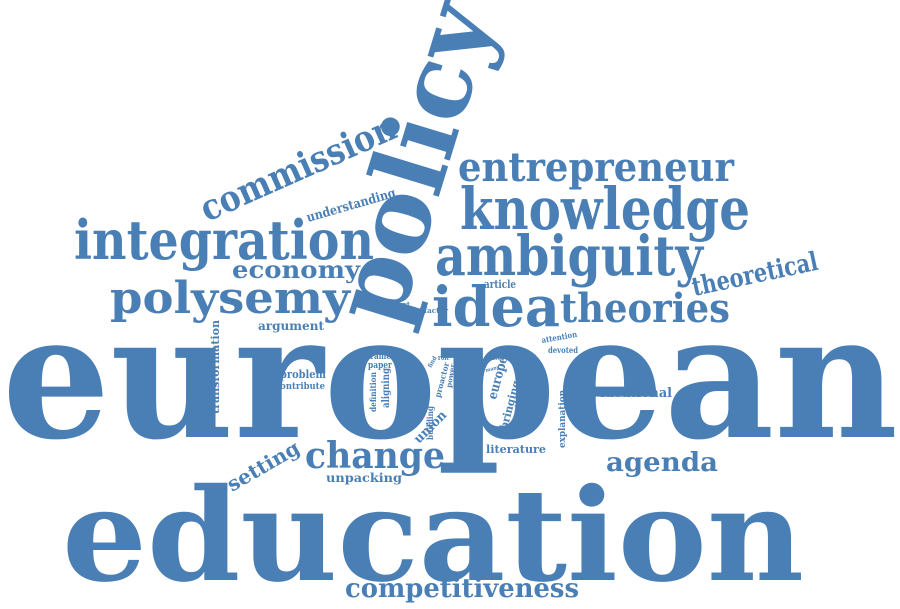 This screenshot has height=609, width=900. Describe the element at coordinates (380, 366) in the screenshot. I see `word-paper: paper` at that location.